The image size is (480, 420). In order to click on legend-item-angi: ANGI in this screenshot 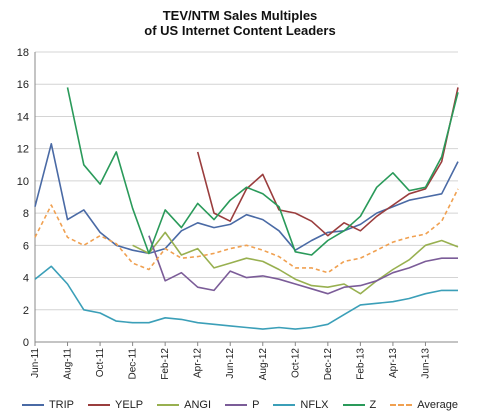, I will do `click(184, 405)`.